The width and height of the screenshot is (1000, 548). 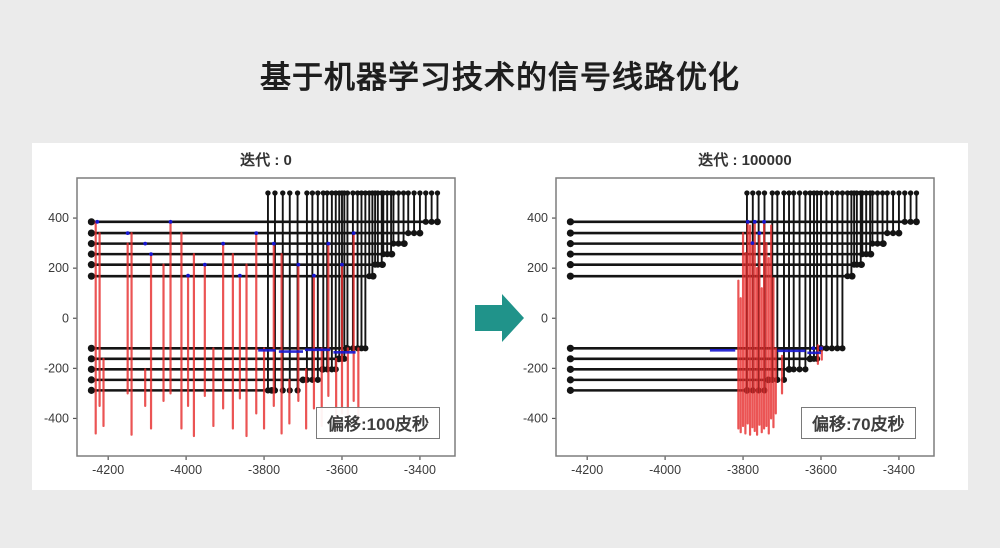 I want to click on arrow-right-icon, so click(x=500, y=318).